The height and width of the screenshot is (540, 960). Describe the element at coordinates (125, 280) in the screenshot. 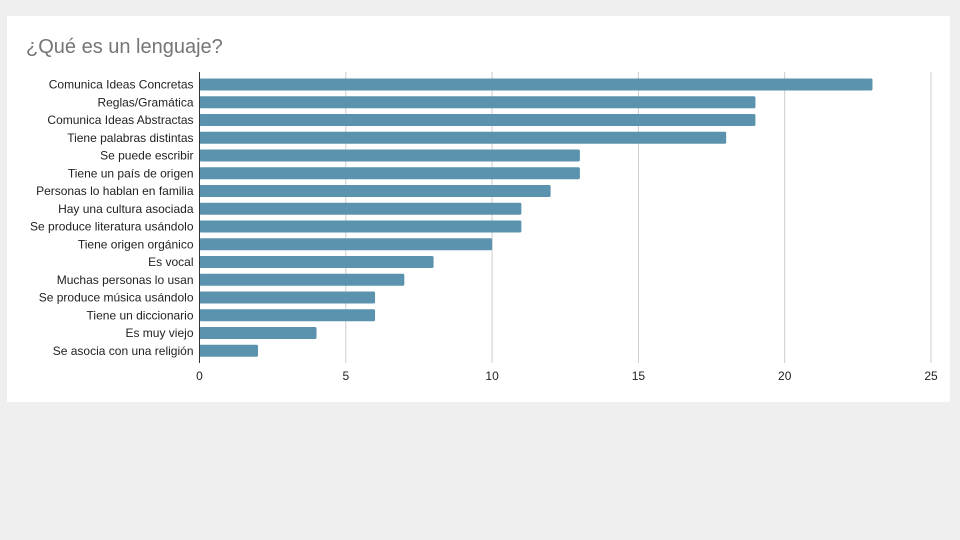

I see `category-label: Muchas personas lo usan` at that location.